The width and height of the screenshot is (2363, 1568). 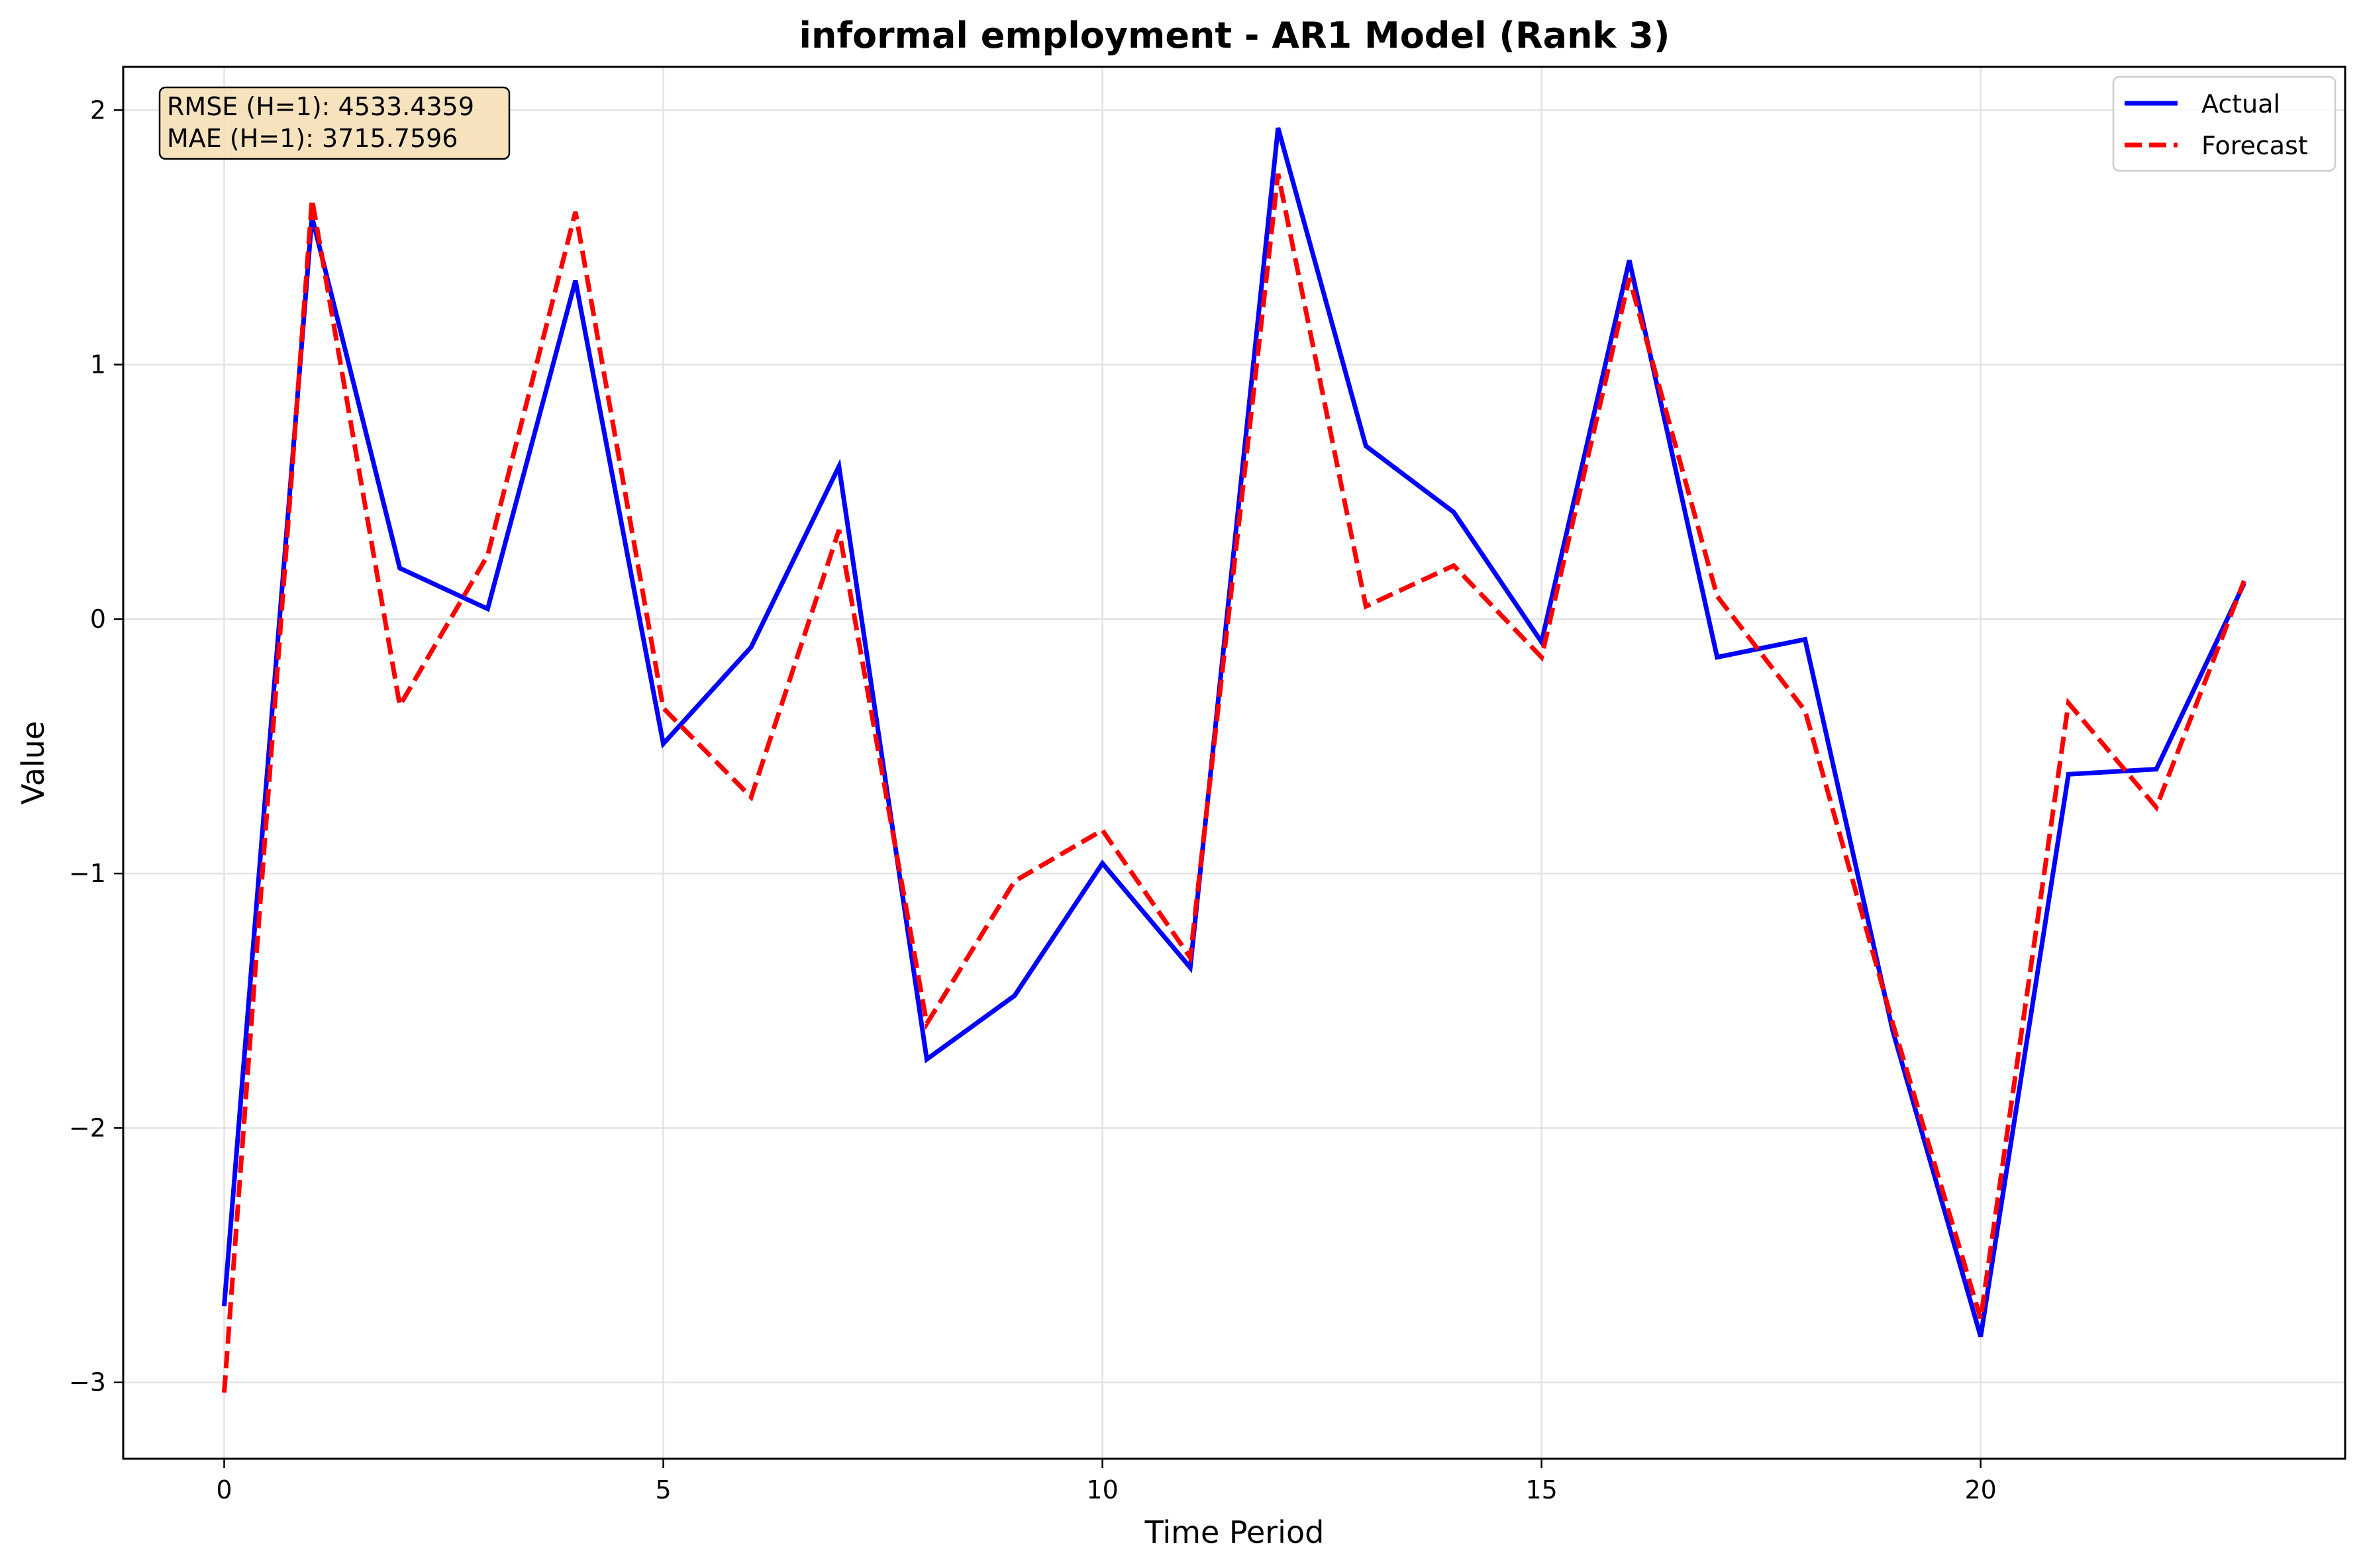 What do you see at coordinates (96, 746) in the screenshot?
I see `y-axis-ticks: −3 −2 −1 0 1 2` at bounding box center [96, 746].